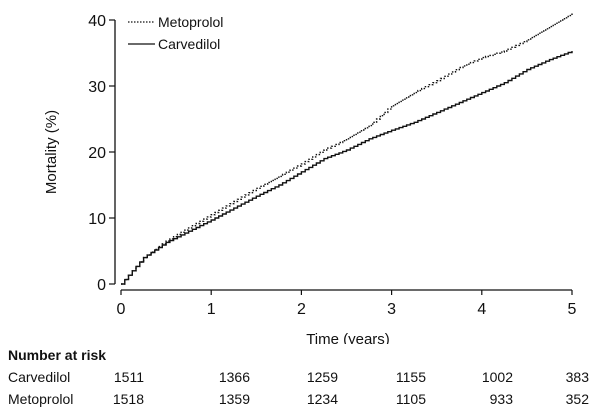 This screenshot has height=413, width=590. Describe the element at coordinates (97, 21) in the screenshot. I see `y-tick-label: 40` at that location.